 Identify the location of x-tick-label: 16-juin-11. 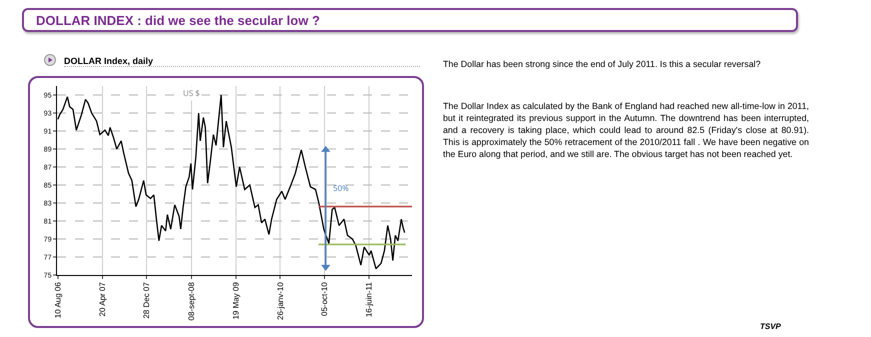
(369, 300).